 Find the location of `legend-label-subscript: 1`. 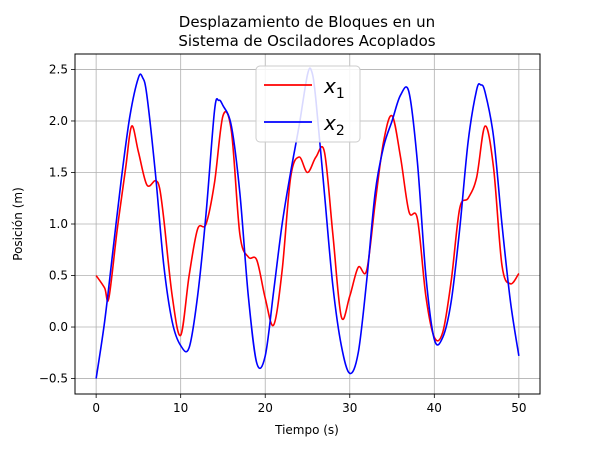

legend-label-subscript: 1 is located at coordinates (340, 94).